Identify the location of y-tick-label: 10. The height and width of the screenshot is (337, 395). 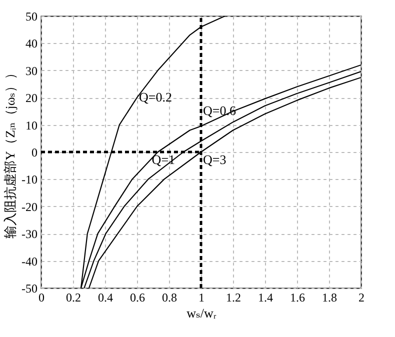
(32, 125).